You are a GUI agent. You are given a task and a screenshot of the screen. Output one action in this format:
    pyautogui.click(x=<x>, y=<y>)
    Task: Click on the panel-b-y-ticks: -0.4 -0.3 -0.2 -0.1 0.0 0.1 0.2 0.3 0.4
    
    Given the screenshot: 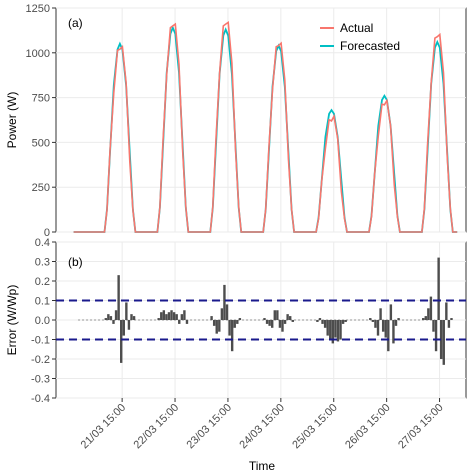 What is the action you would take?
    pyautogui.click(x=43, y=321)
    